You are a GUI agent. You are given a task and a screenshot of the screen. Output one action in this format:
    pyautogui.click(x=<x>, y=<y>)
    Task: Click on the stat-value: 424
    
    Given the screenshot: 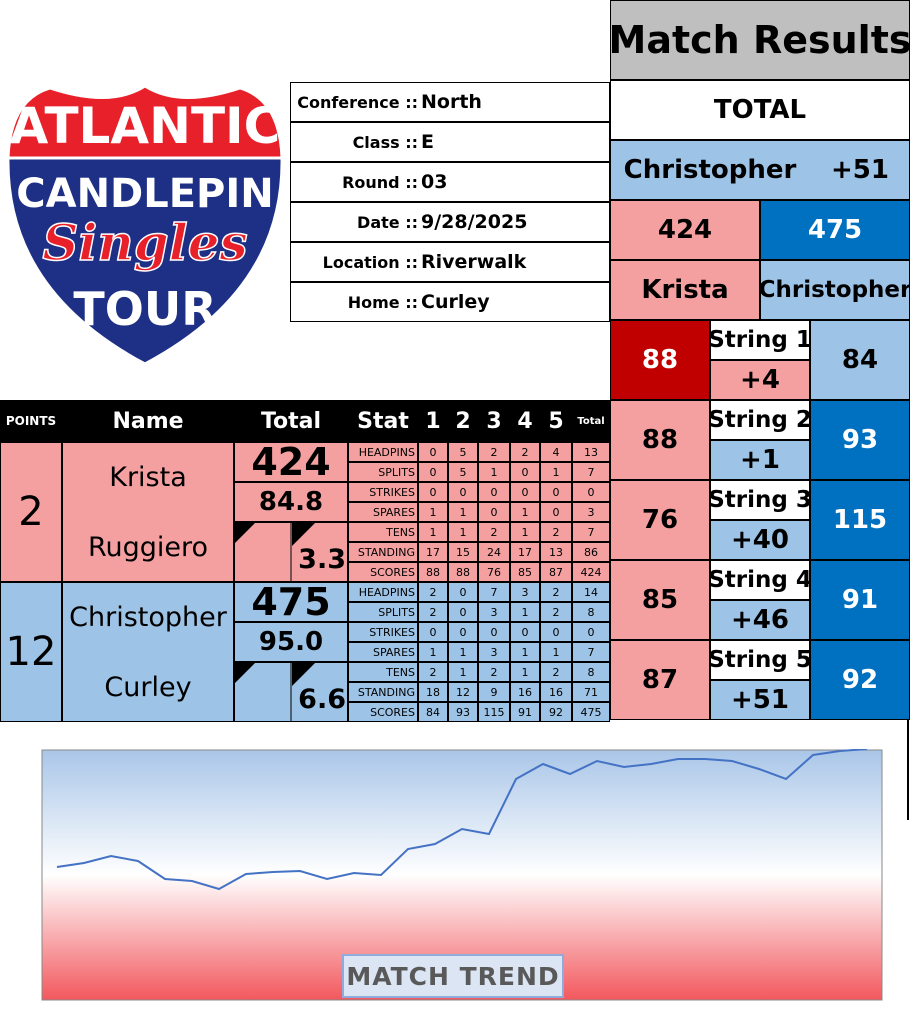 What is the action you would take?
    pyautogui.click(x=591, y=572)
    